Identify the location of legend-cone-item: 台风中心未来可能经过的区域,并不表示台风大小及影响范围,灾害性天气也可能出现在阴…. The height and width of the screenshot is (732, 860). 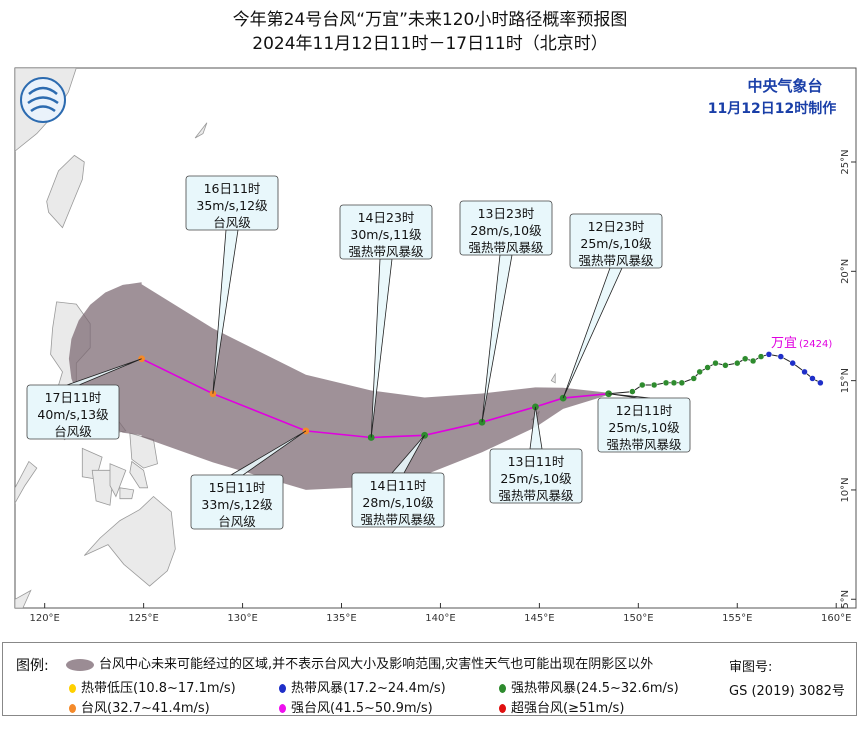
(359, 662).